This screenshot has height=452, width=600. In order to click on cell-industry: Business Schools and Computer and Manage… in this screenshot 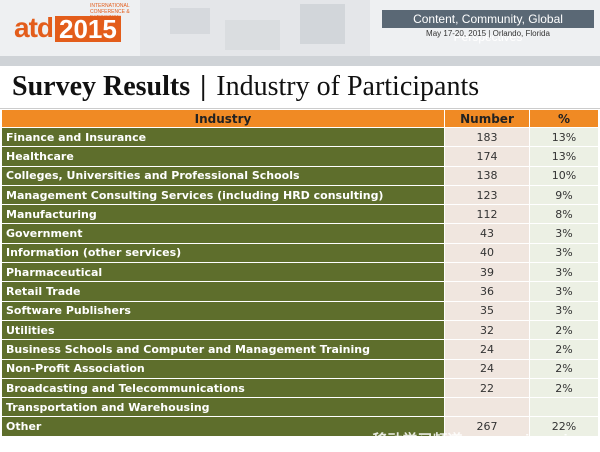, I will do `click(223, 349)`.